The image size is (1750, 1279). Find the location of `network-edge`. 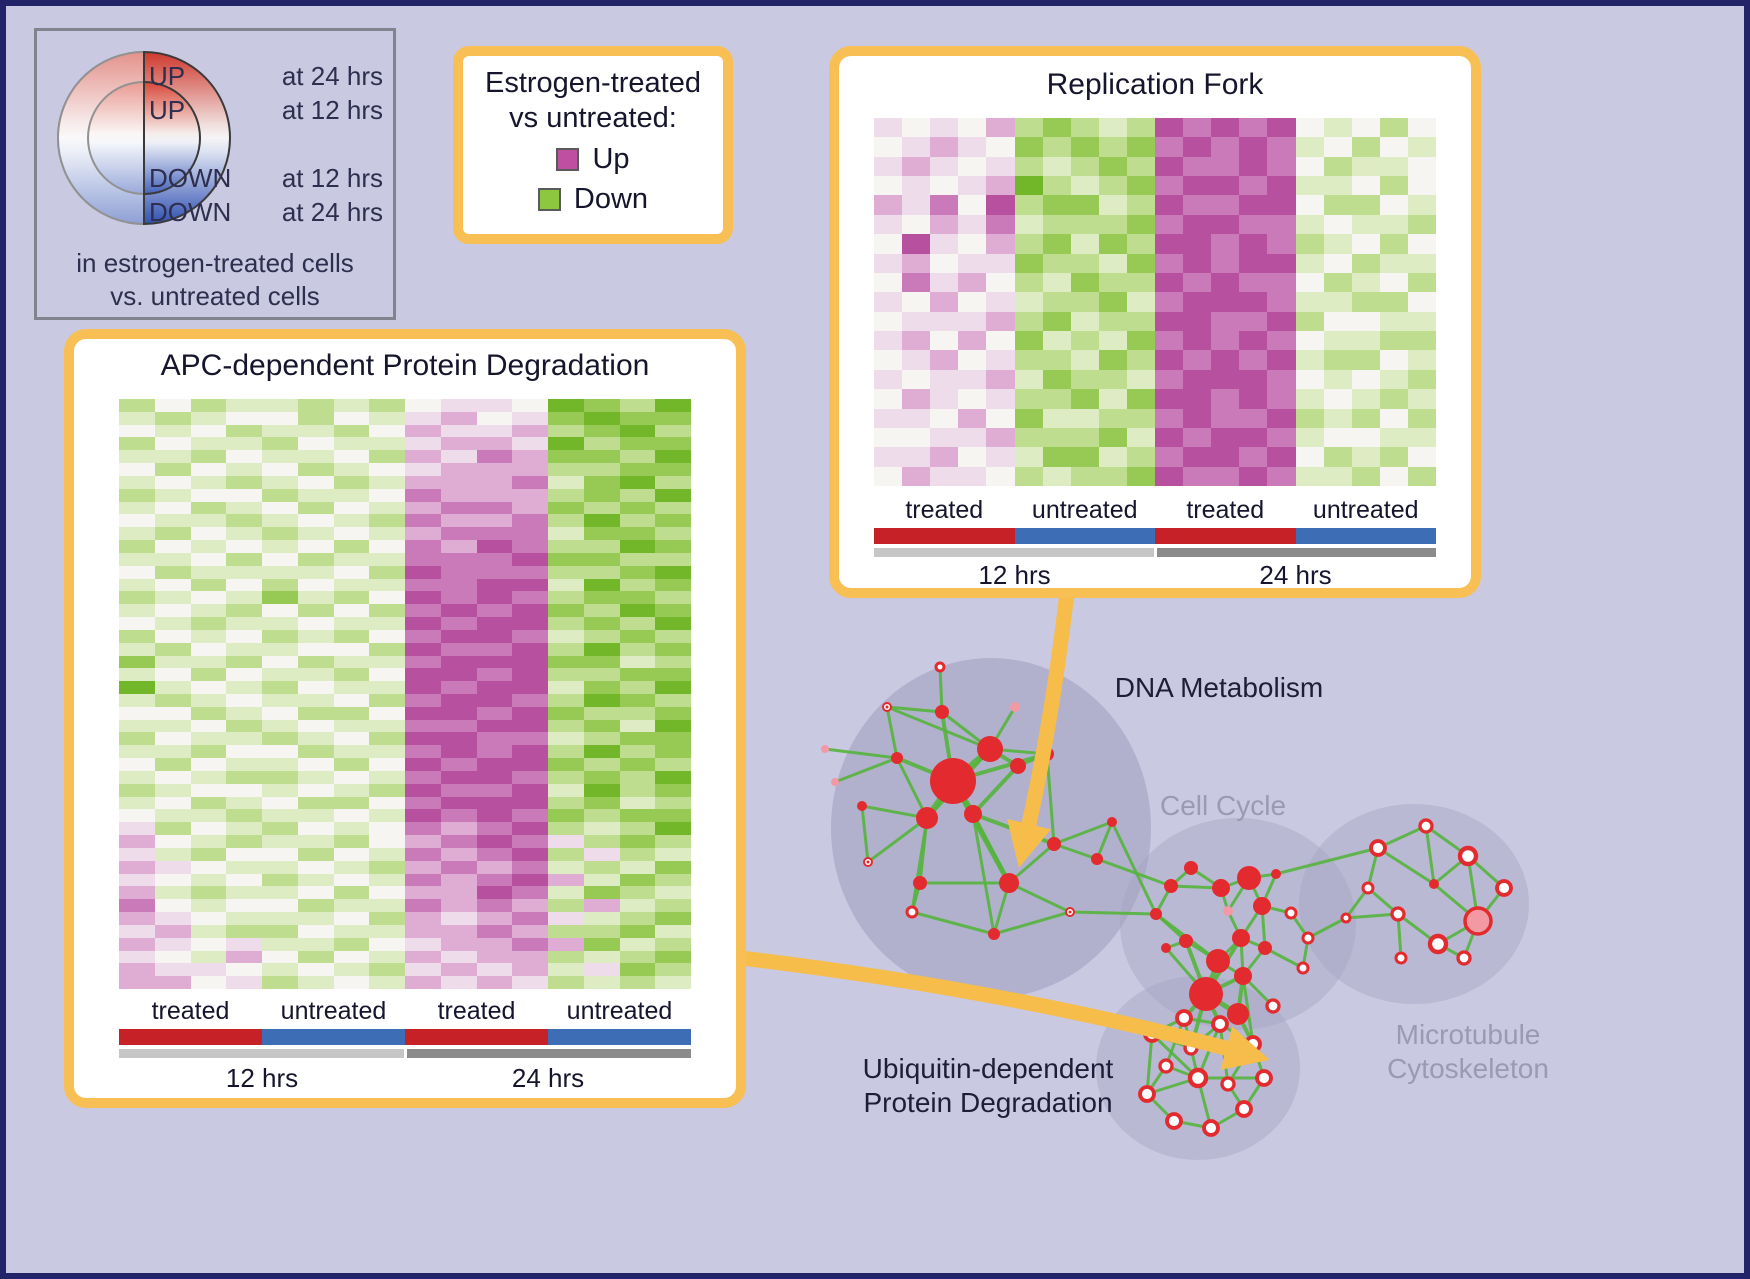

network-edge is located at coordinates (861, 753).